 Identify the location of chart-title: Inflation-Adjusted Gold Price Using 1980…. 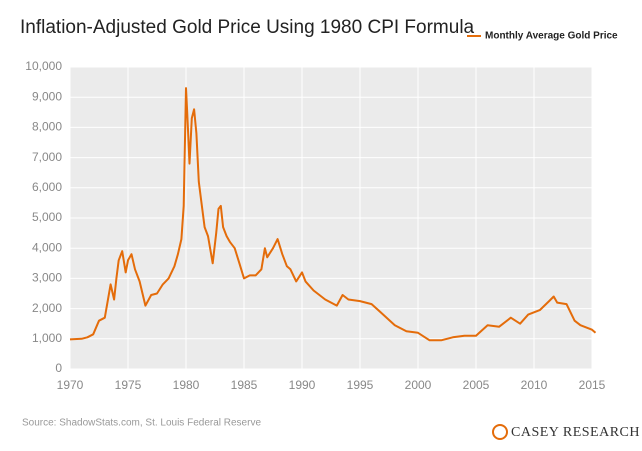
(247, 27).